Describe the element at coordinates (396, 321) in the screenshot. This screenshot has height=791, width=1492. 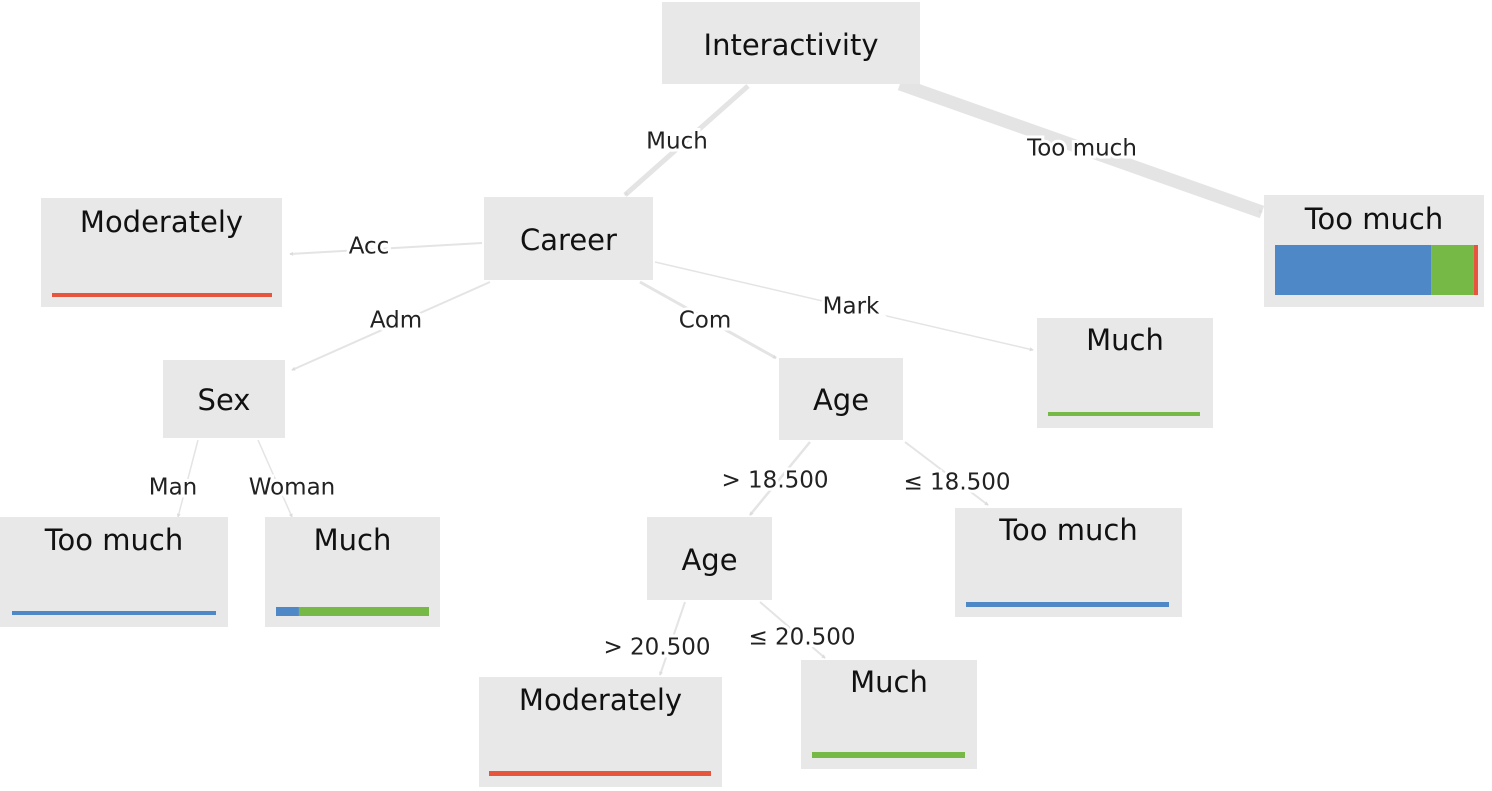
I see `edge-label: Adm` at that location.